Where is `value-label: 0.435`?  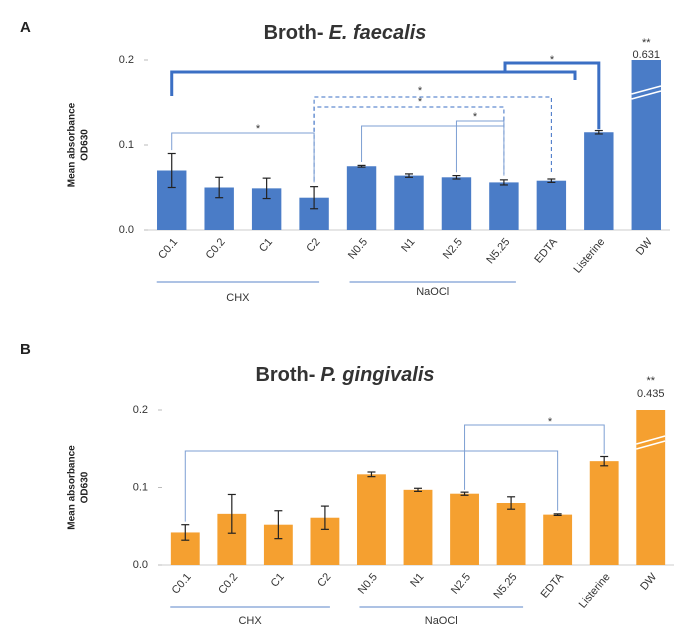
value-label: 0.435 is located at coordinates (651, 394).